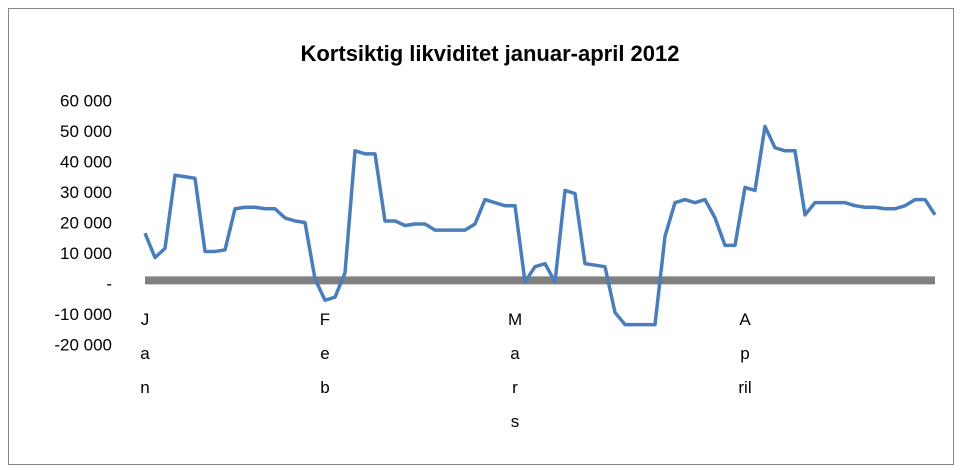 This screenshot has width=962, height=470. What do you see at coordinates (745, 353) in the screenshot?
I see `x-tick-label: April` at bounding box center [745, 353].